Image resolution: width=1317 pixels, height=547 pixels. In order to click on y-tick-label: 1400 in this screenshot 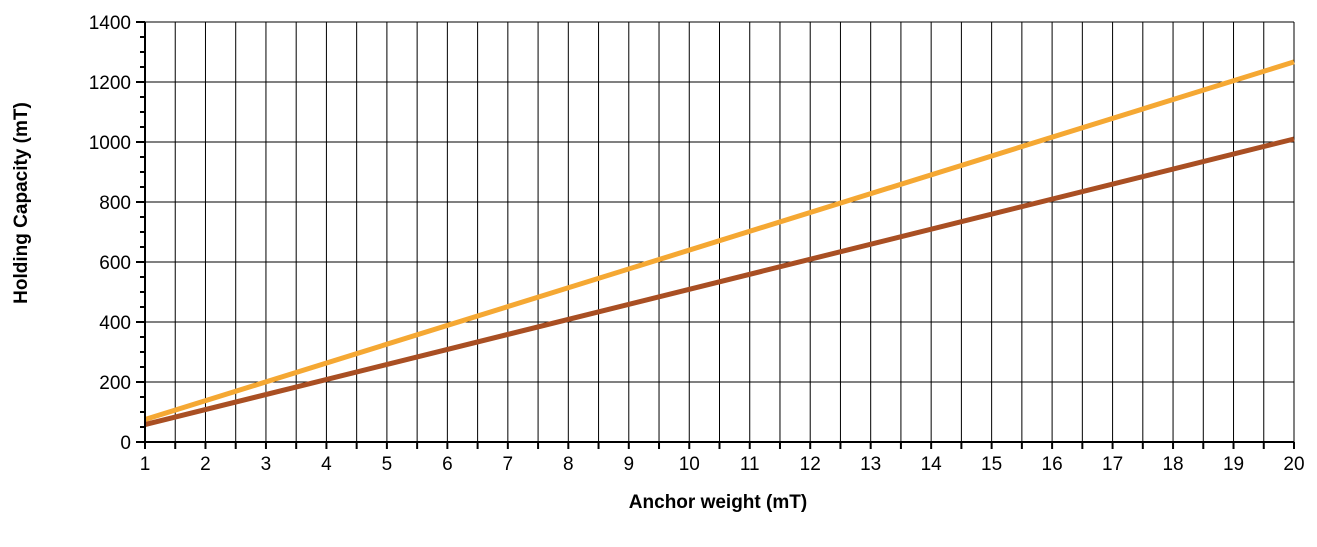, I will do `click(110, 23)`.